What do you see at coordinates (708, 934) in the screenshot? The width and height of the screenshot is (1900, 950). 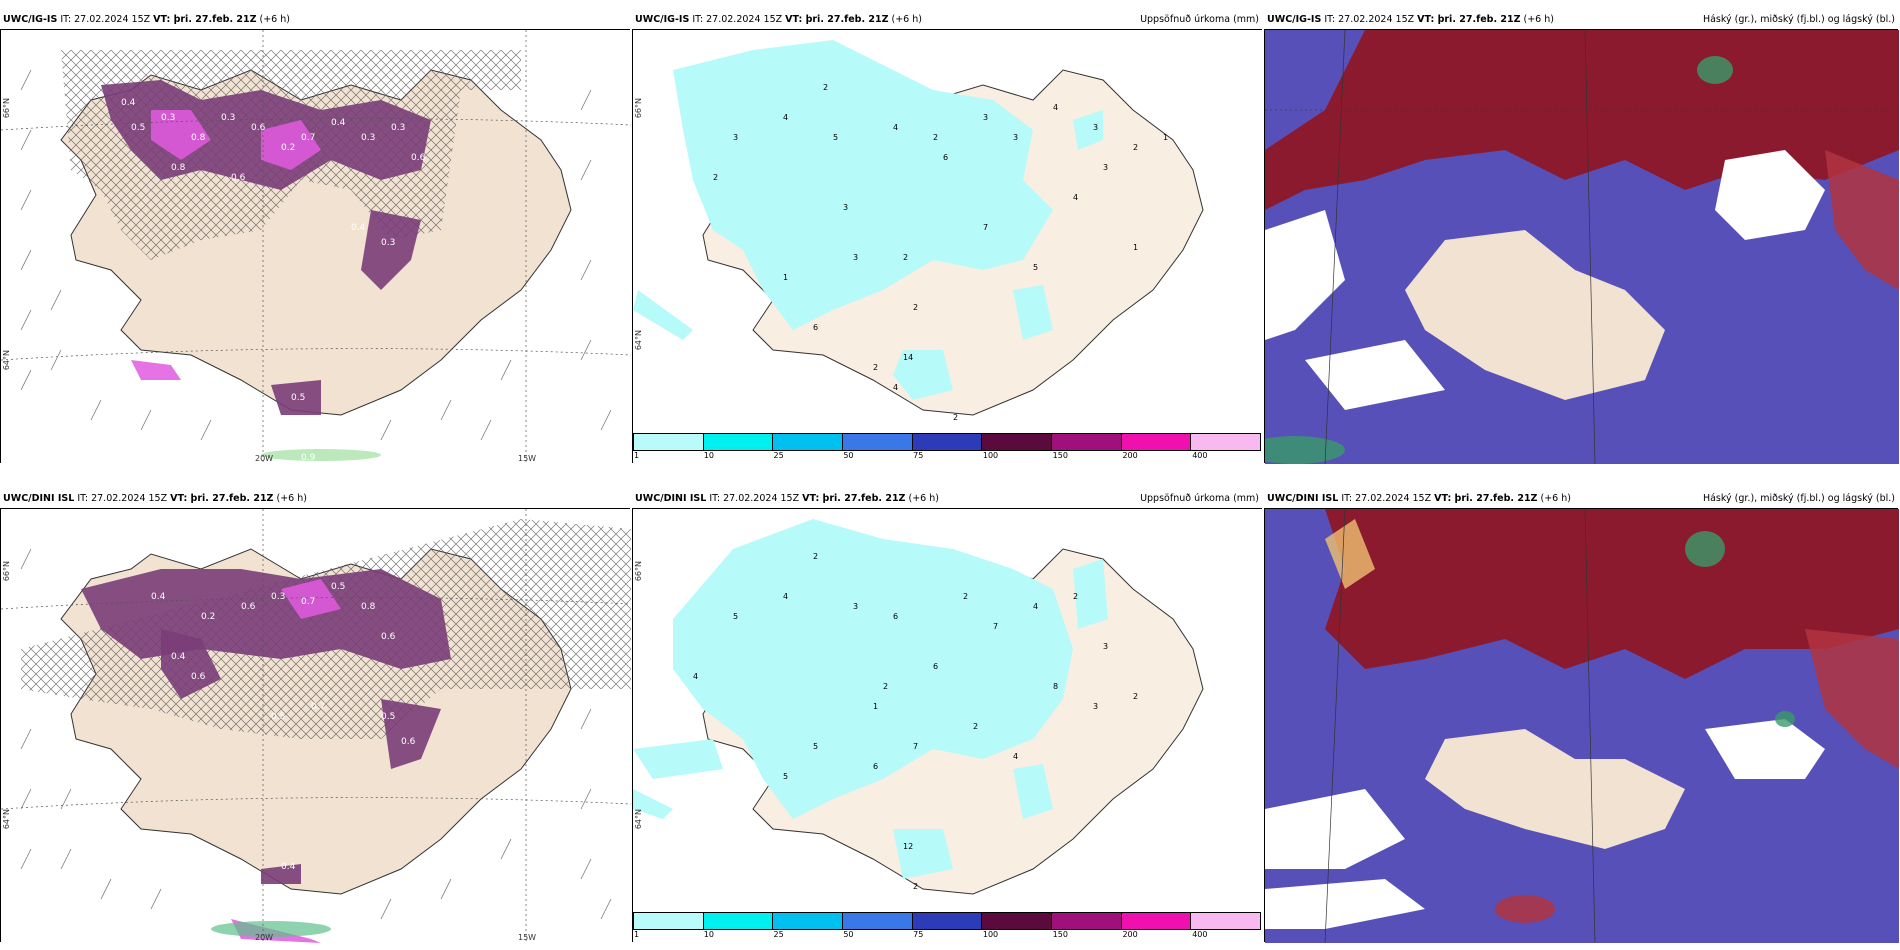 I see `colorbar-tick-label: 10` at bounding box center [708, 934].